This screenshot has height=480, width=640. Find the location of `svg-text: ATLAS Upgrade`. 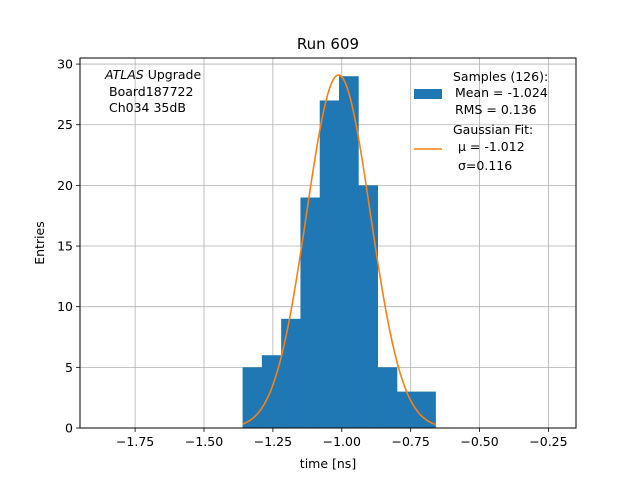

svg-text: ATLAS Upgrade is located at coordinates (152, 74).